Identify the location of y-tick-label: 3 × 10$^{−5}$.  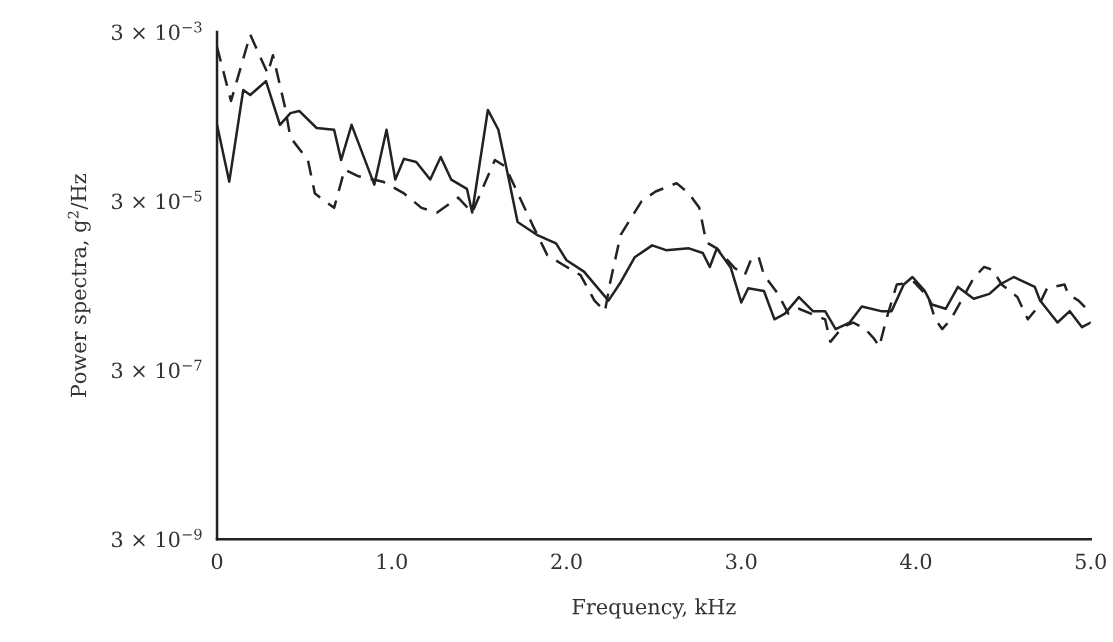
(157, 200).